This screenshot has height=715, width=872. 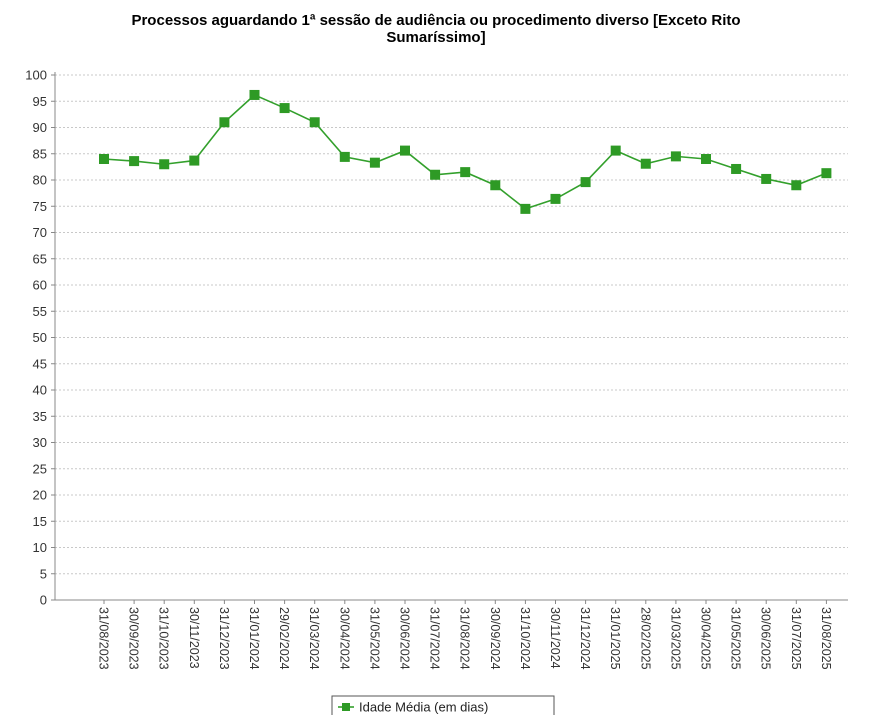 I want to click on x-tick-label: 31/05/2024, so click(x=374, y=638).